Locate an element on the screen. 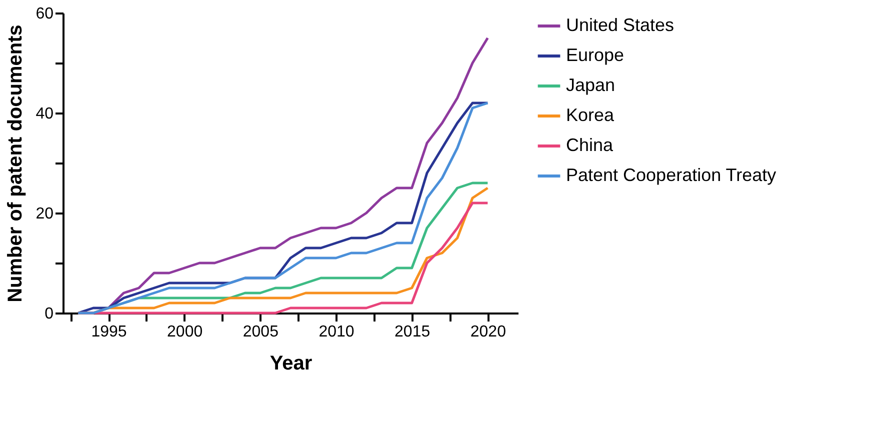 Image resolution: width=874 pixels, height=423 pixels. y-tick-label: 60 is located at coordinates (45, 14).